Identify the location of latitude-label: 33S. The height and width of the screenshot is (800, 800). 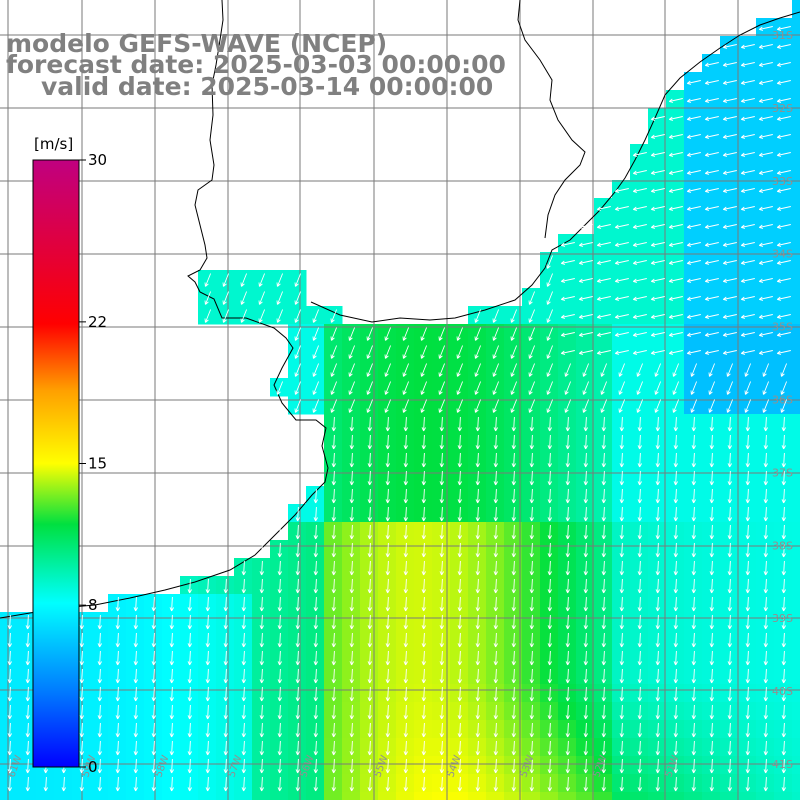
(782, 181).